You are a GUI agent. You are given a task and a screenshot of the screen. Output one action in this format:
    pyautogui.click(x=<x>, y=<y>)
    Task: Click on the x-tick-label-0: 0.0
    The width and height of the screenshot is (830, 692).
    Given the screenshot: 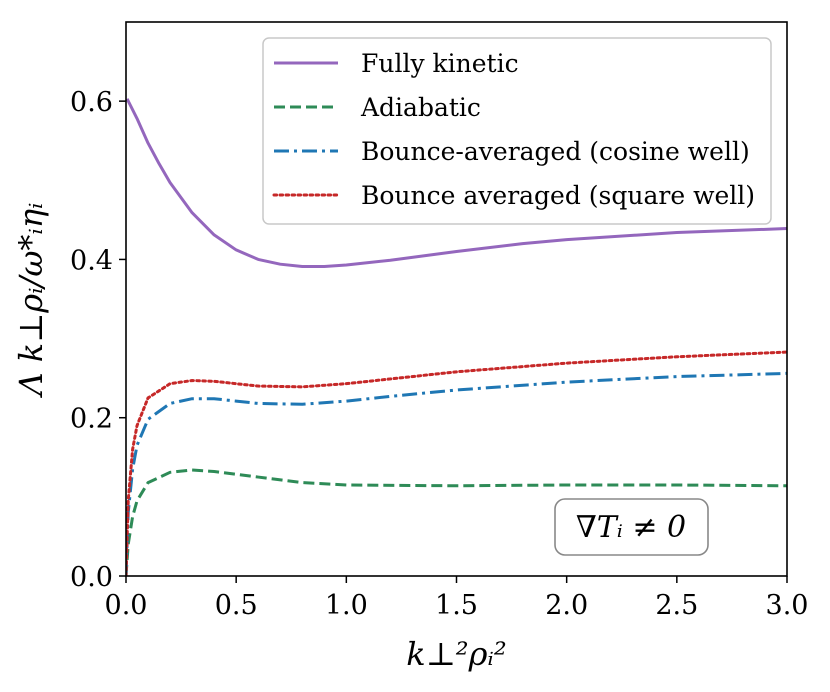 What is the action you would take?
    pyautogui.click(x=126, y=605)
    